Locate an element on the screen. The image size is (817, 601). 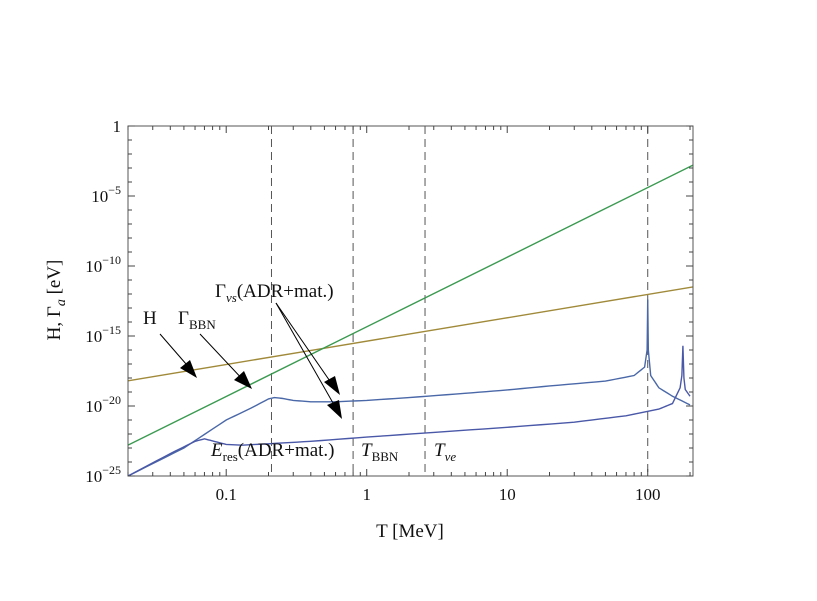
y-tick-label: 10−25 is located at coordinates (103, 474).